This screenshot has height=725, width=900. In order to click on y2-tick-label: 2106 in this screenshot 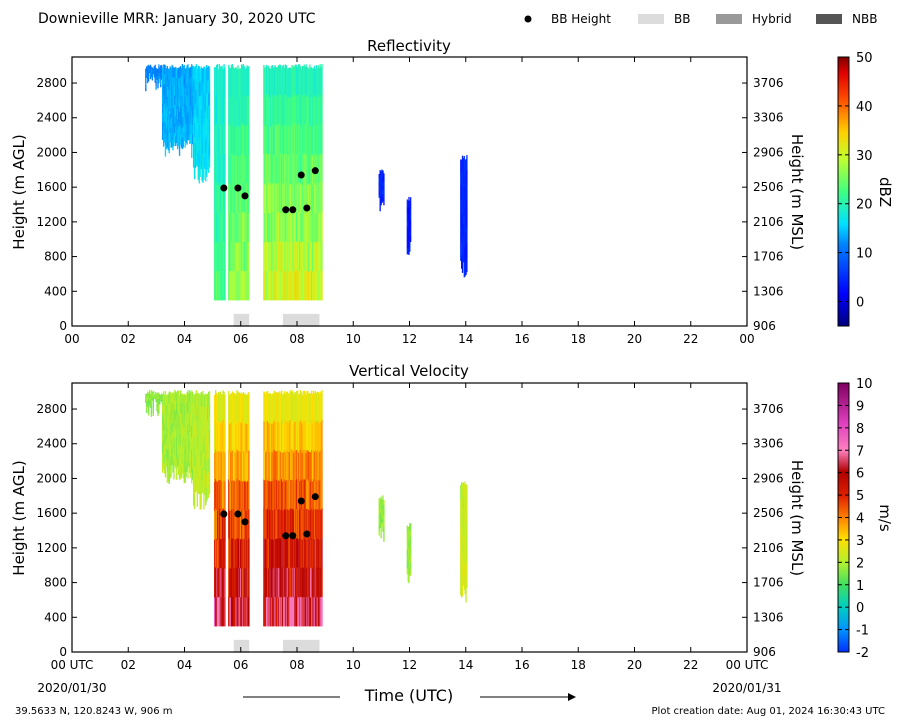, I will do `click(768, 222)`.